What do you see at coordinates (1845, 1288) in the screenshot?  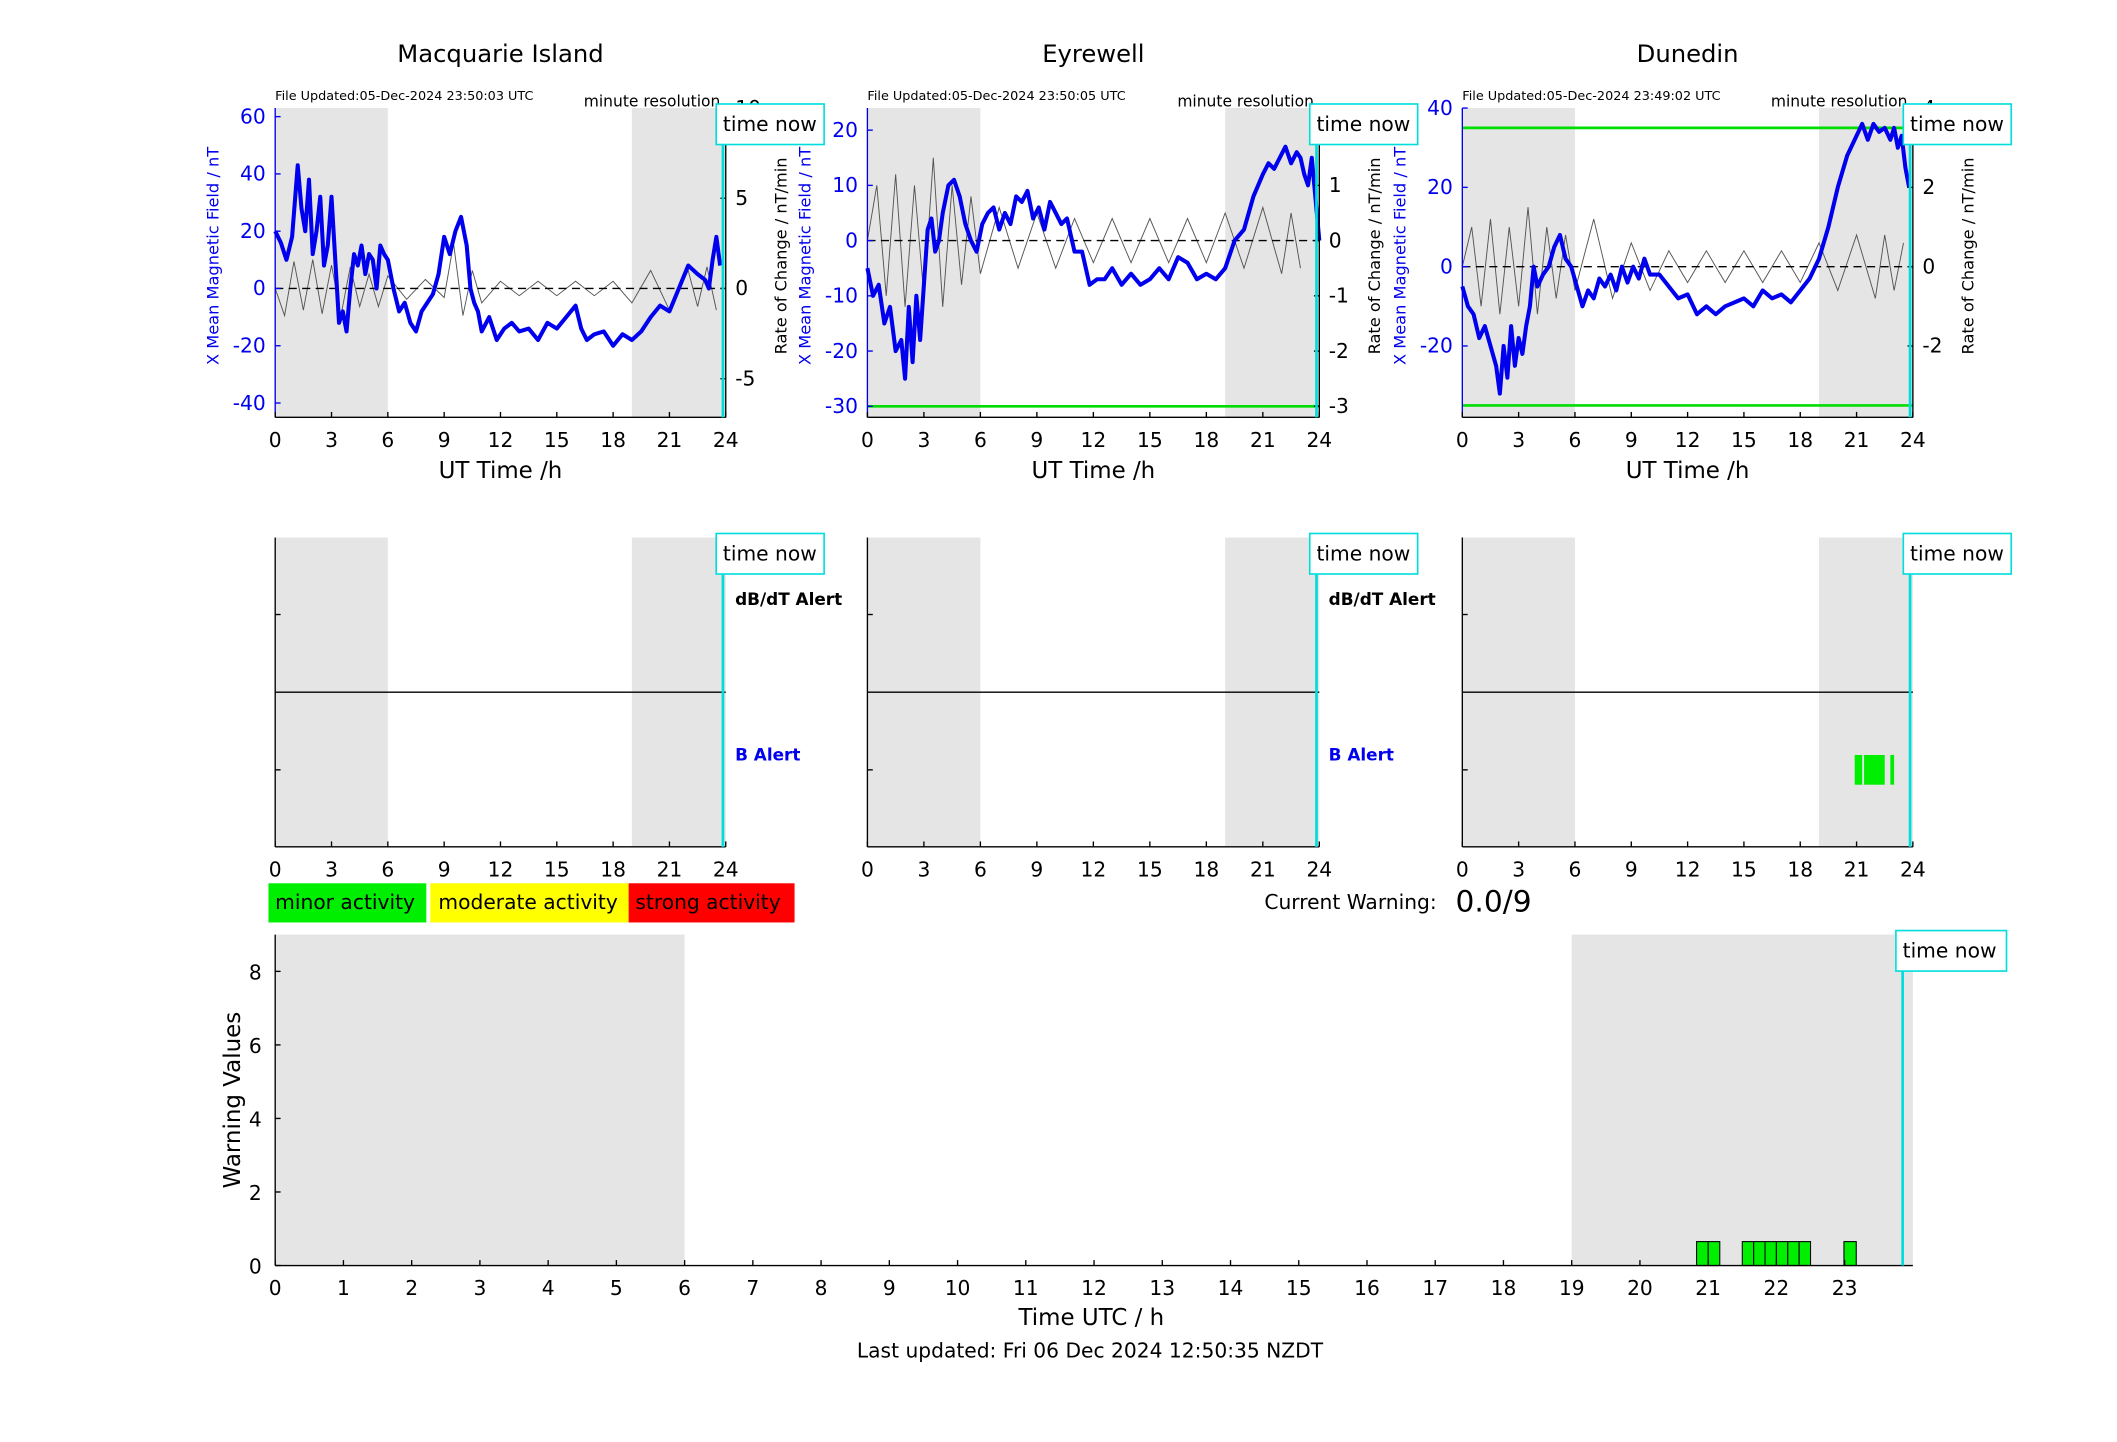 I see `x-tick-label: 23` at bounding box center [1845, 1288].